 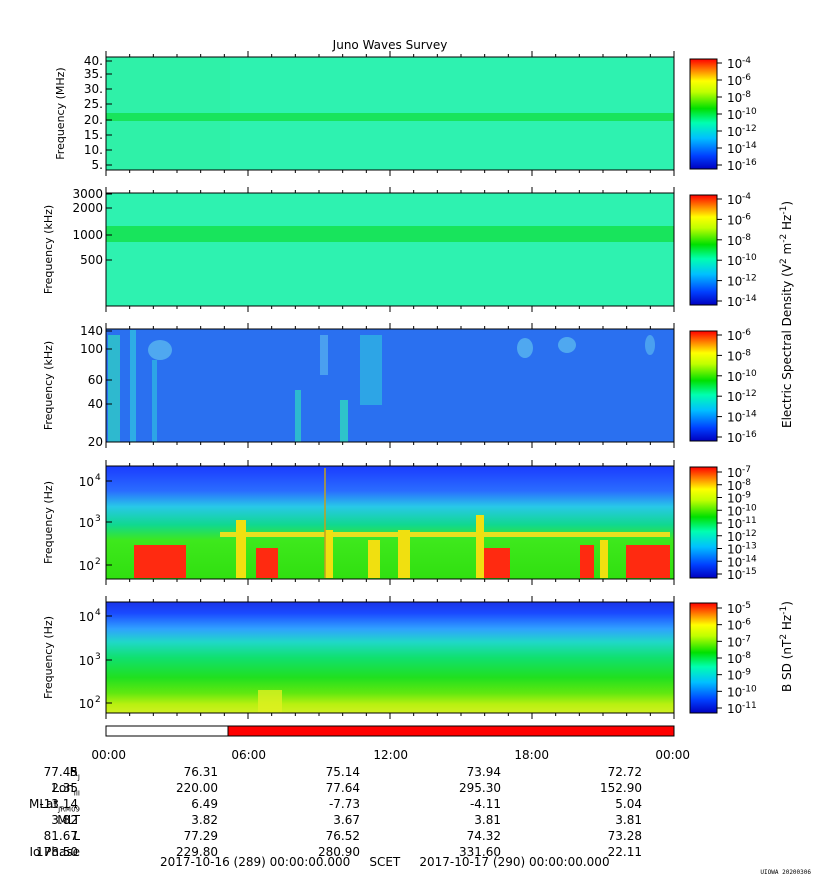 What do you see at coordinates (200, 772) in the screenshot?
I see `ephemeris-value: 76.31` at bounding box center [200, 772].